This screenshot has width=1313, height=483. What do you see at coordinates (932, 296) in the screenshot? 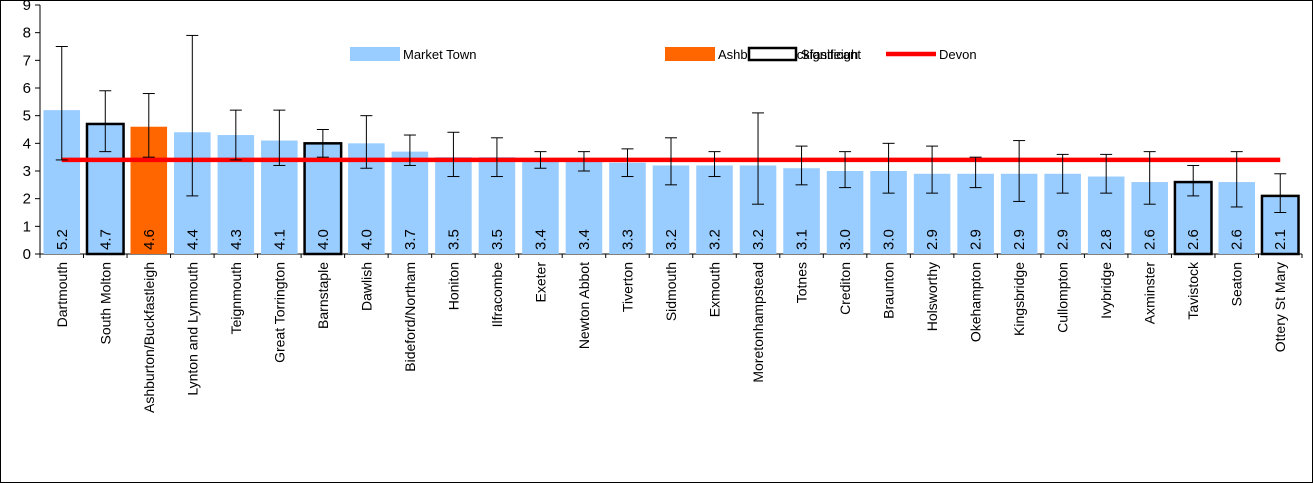
I see `x-tick-label: Holsworthy` at bounding box center [932, 296].